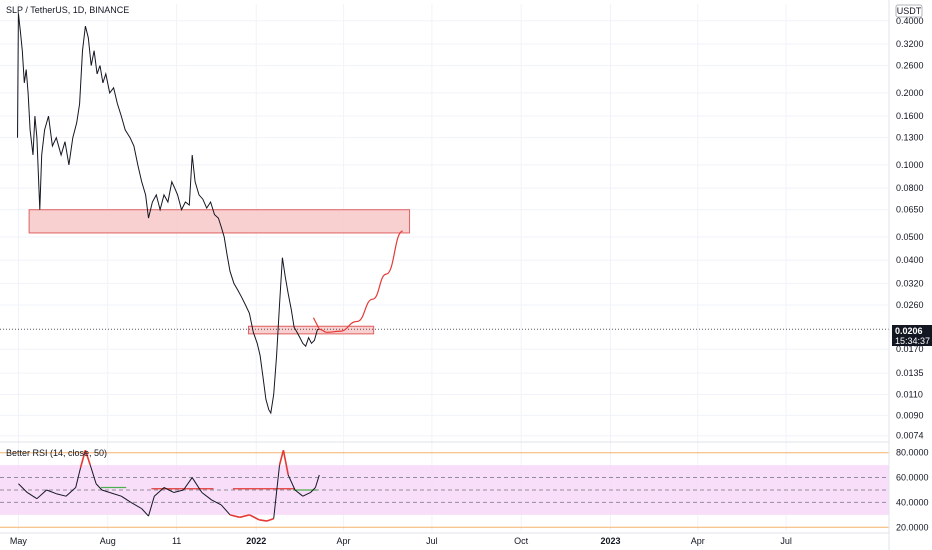 Image resolution: width=932 pixels, height=550 pixels. I want to click on currency-label: USDT, so click(909, 11).